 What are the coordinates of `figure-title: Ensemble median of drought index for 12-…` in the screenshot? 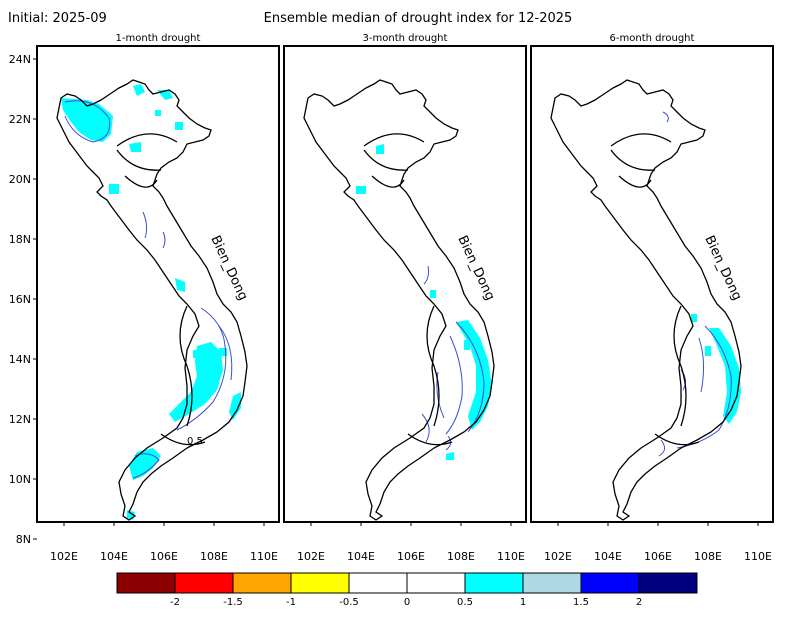 It's located at (418, 18).